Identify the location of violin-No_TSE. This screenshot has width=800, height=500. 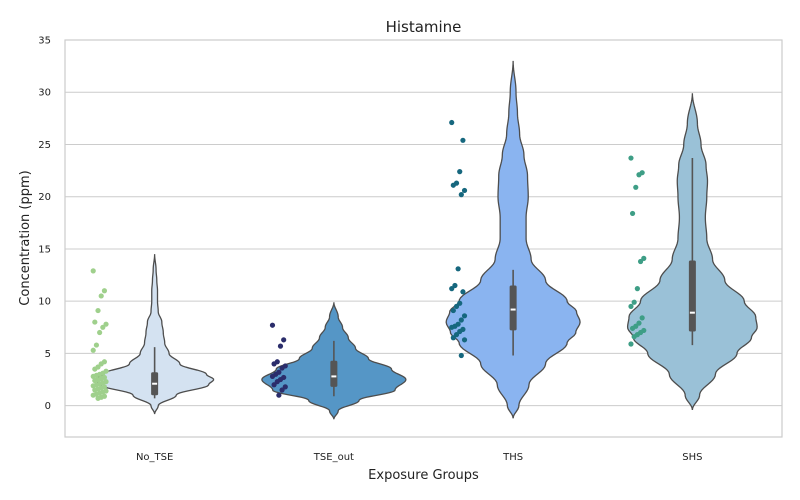
(155, 334).